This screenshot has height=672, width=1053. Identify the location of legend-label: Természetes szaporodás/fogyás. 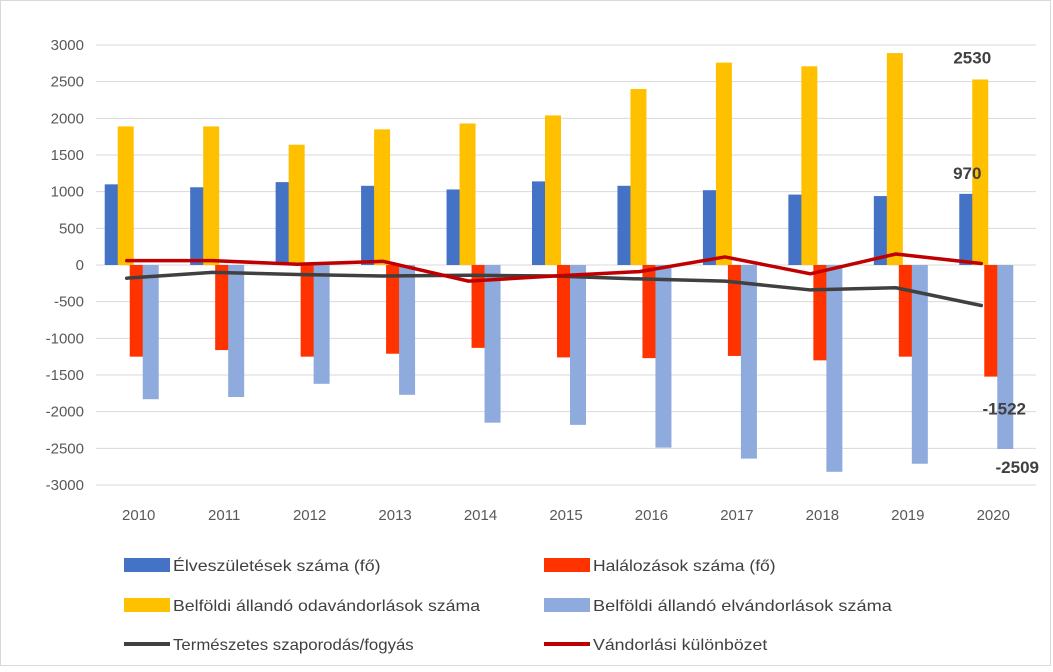
(293, 645).